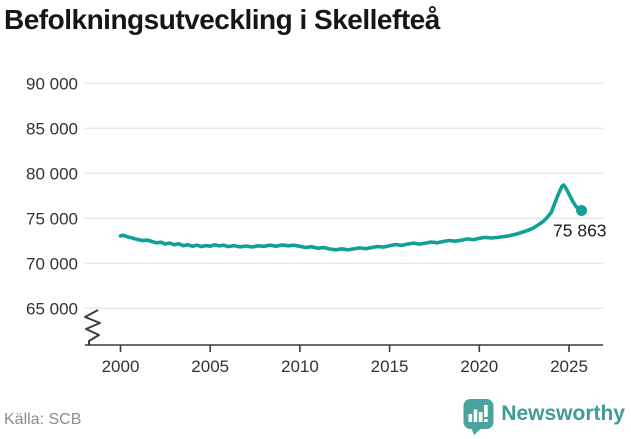  Describe the element at coordinates (478, 417) in the screenshot. I see `bar-chart-speech-bubble-icon` at that location.